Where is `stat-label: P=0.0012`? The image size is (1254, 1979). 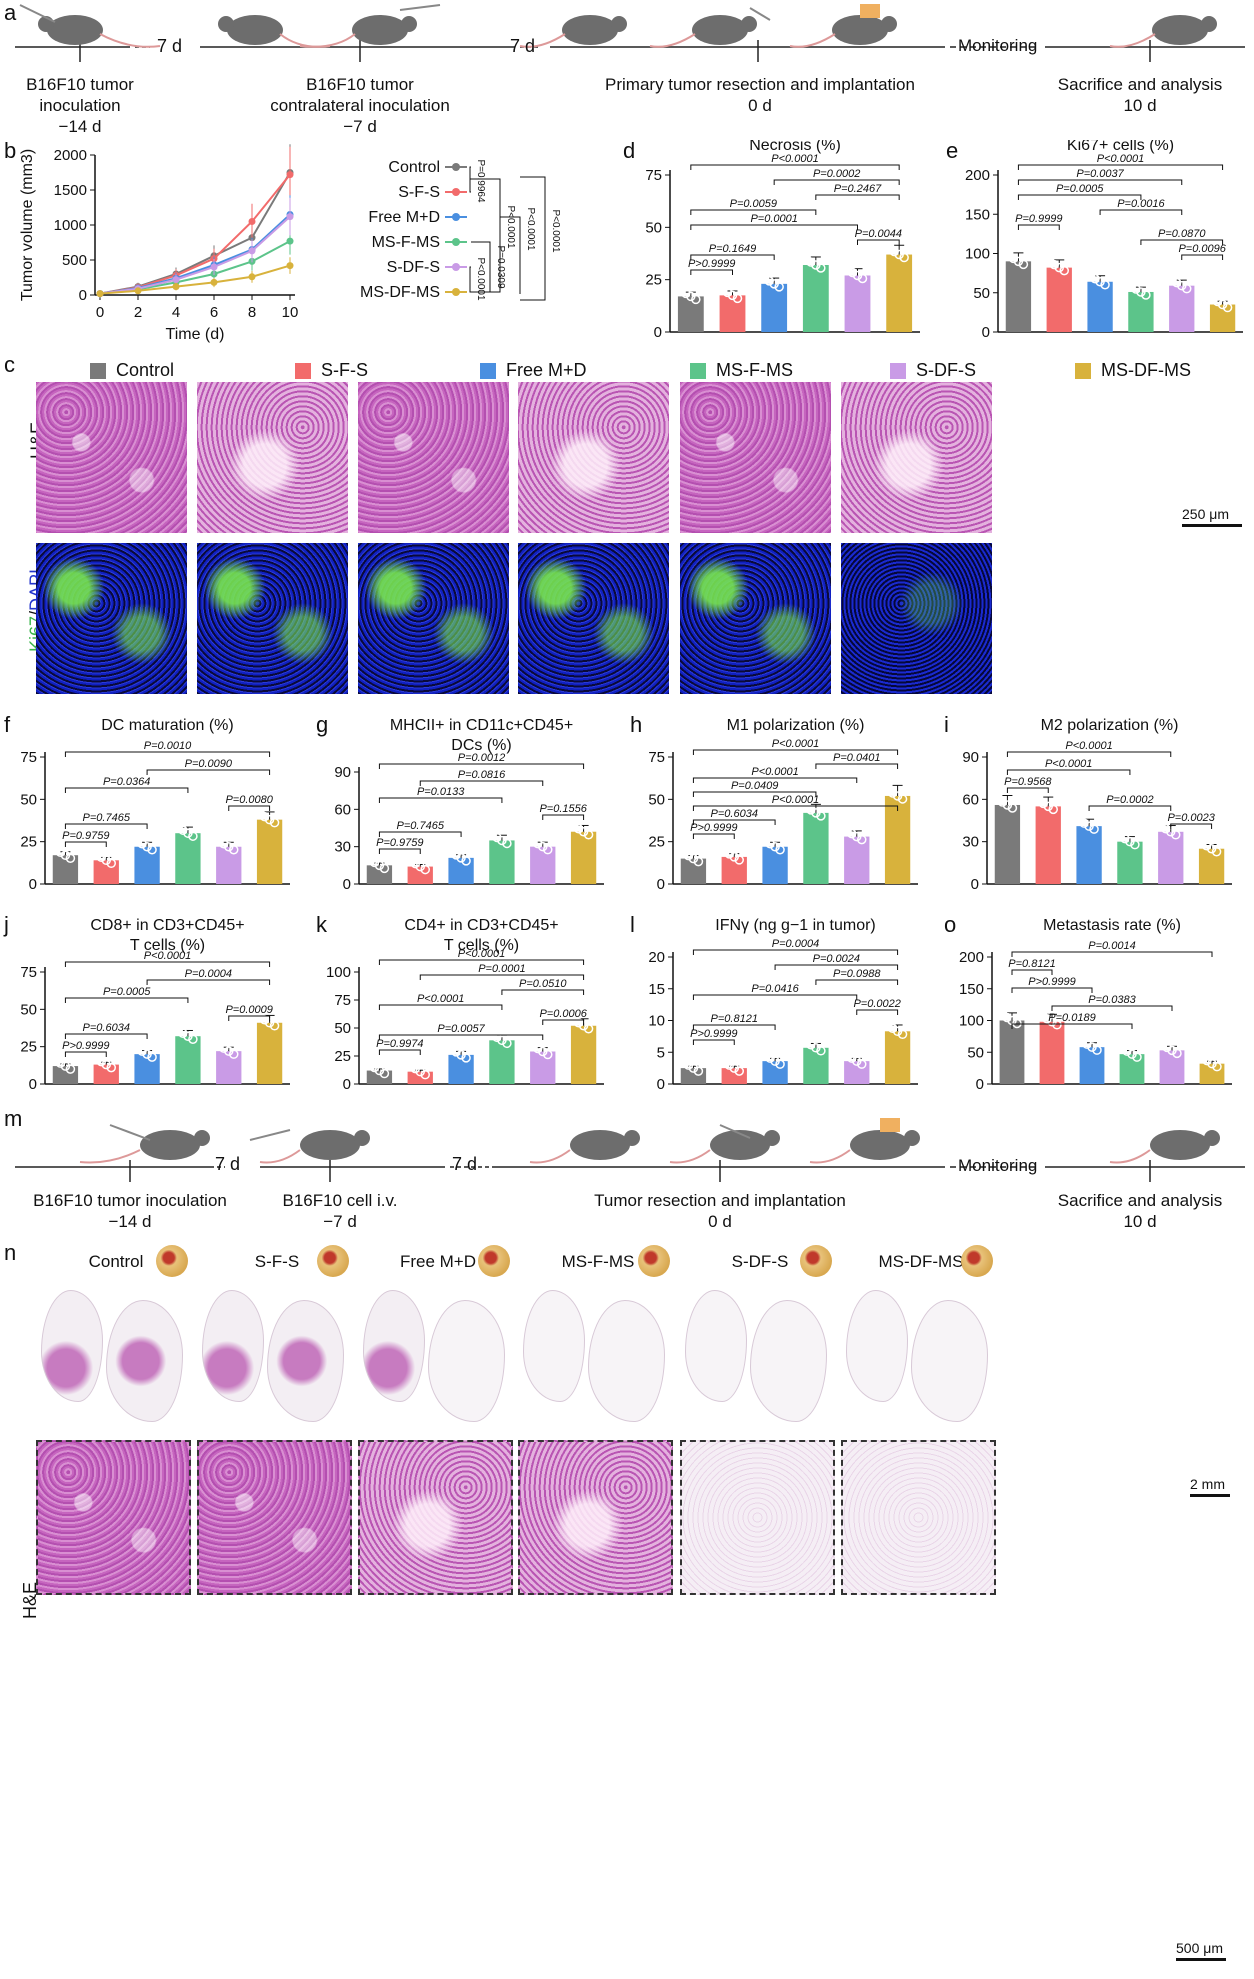 stat-label: P=0.0012 is located at coordinates (481, 758).